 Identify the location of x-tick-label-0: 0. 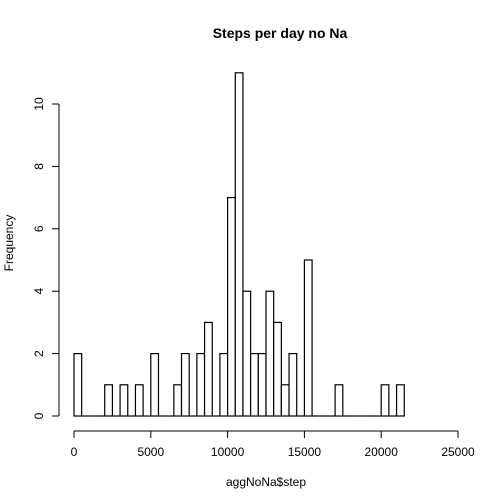
(74, 452).